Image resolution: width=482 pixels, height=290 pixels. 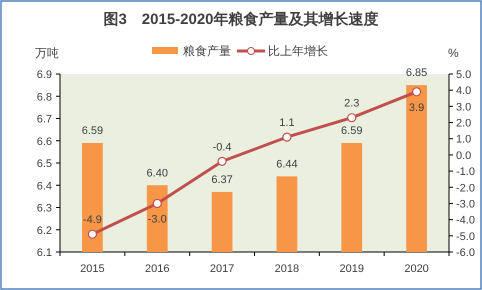 I want to click on legend-label: 比上年增长, so click(x=298, y=51).